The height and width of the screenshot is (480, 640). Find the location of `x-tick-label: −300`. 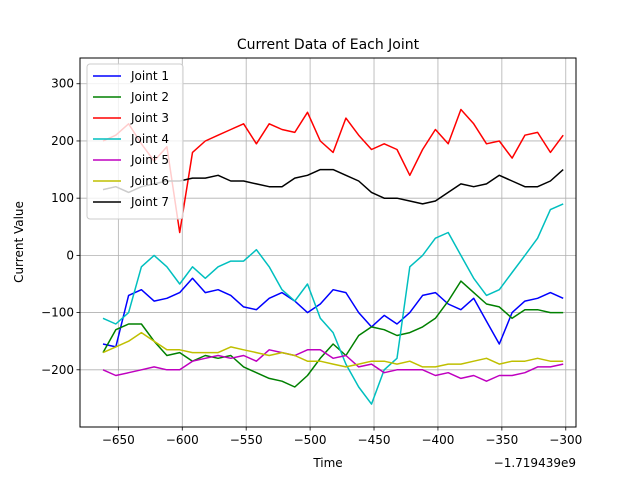

x-tick-label: −300 is located at coordinates (565, 440).